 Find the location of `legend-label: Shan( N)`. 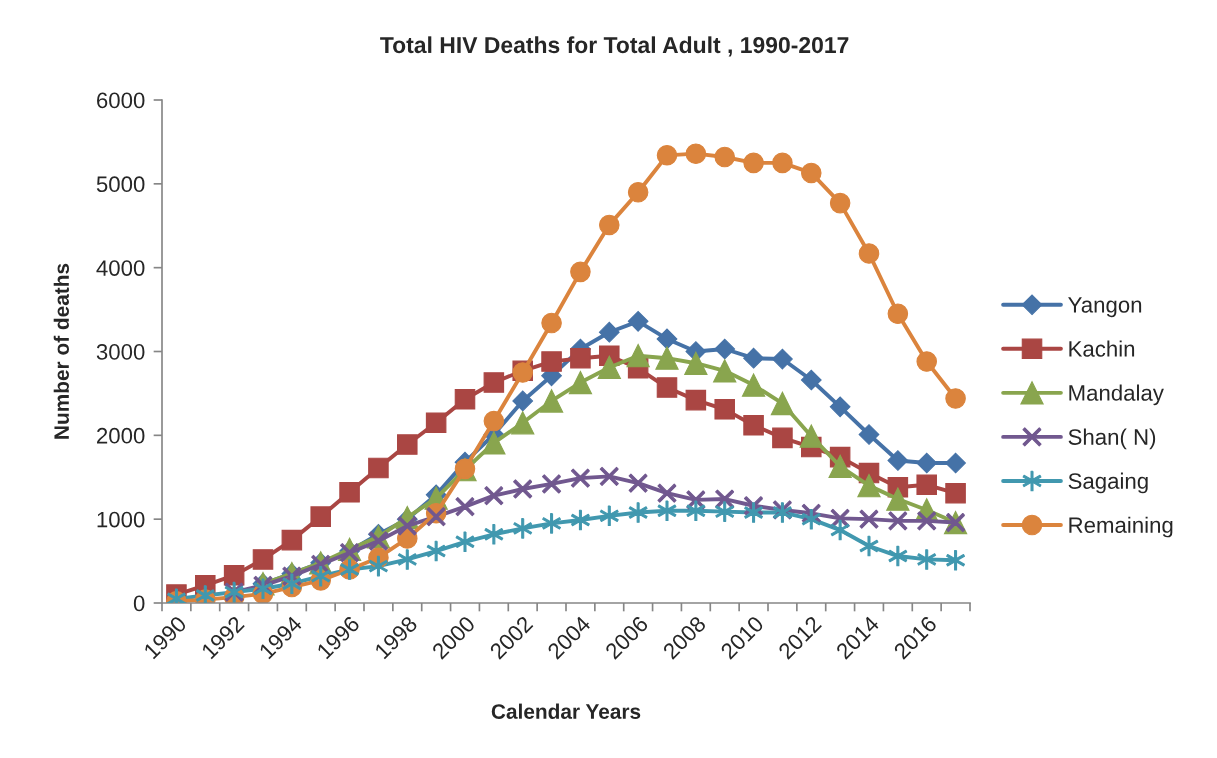

legend-label: Shan( N) is located at coordinates (1112, 439).